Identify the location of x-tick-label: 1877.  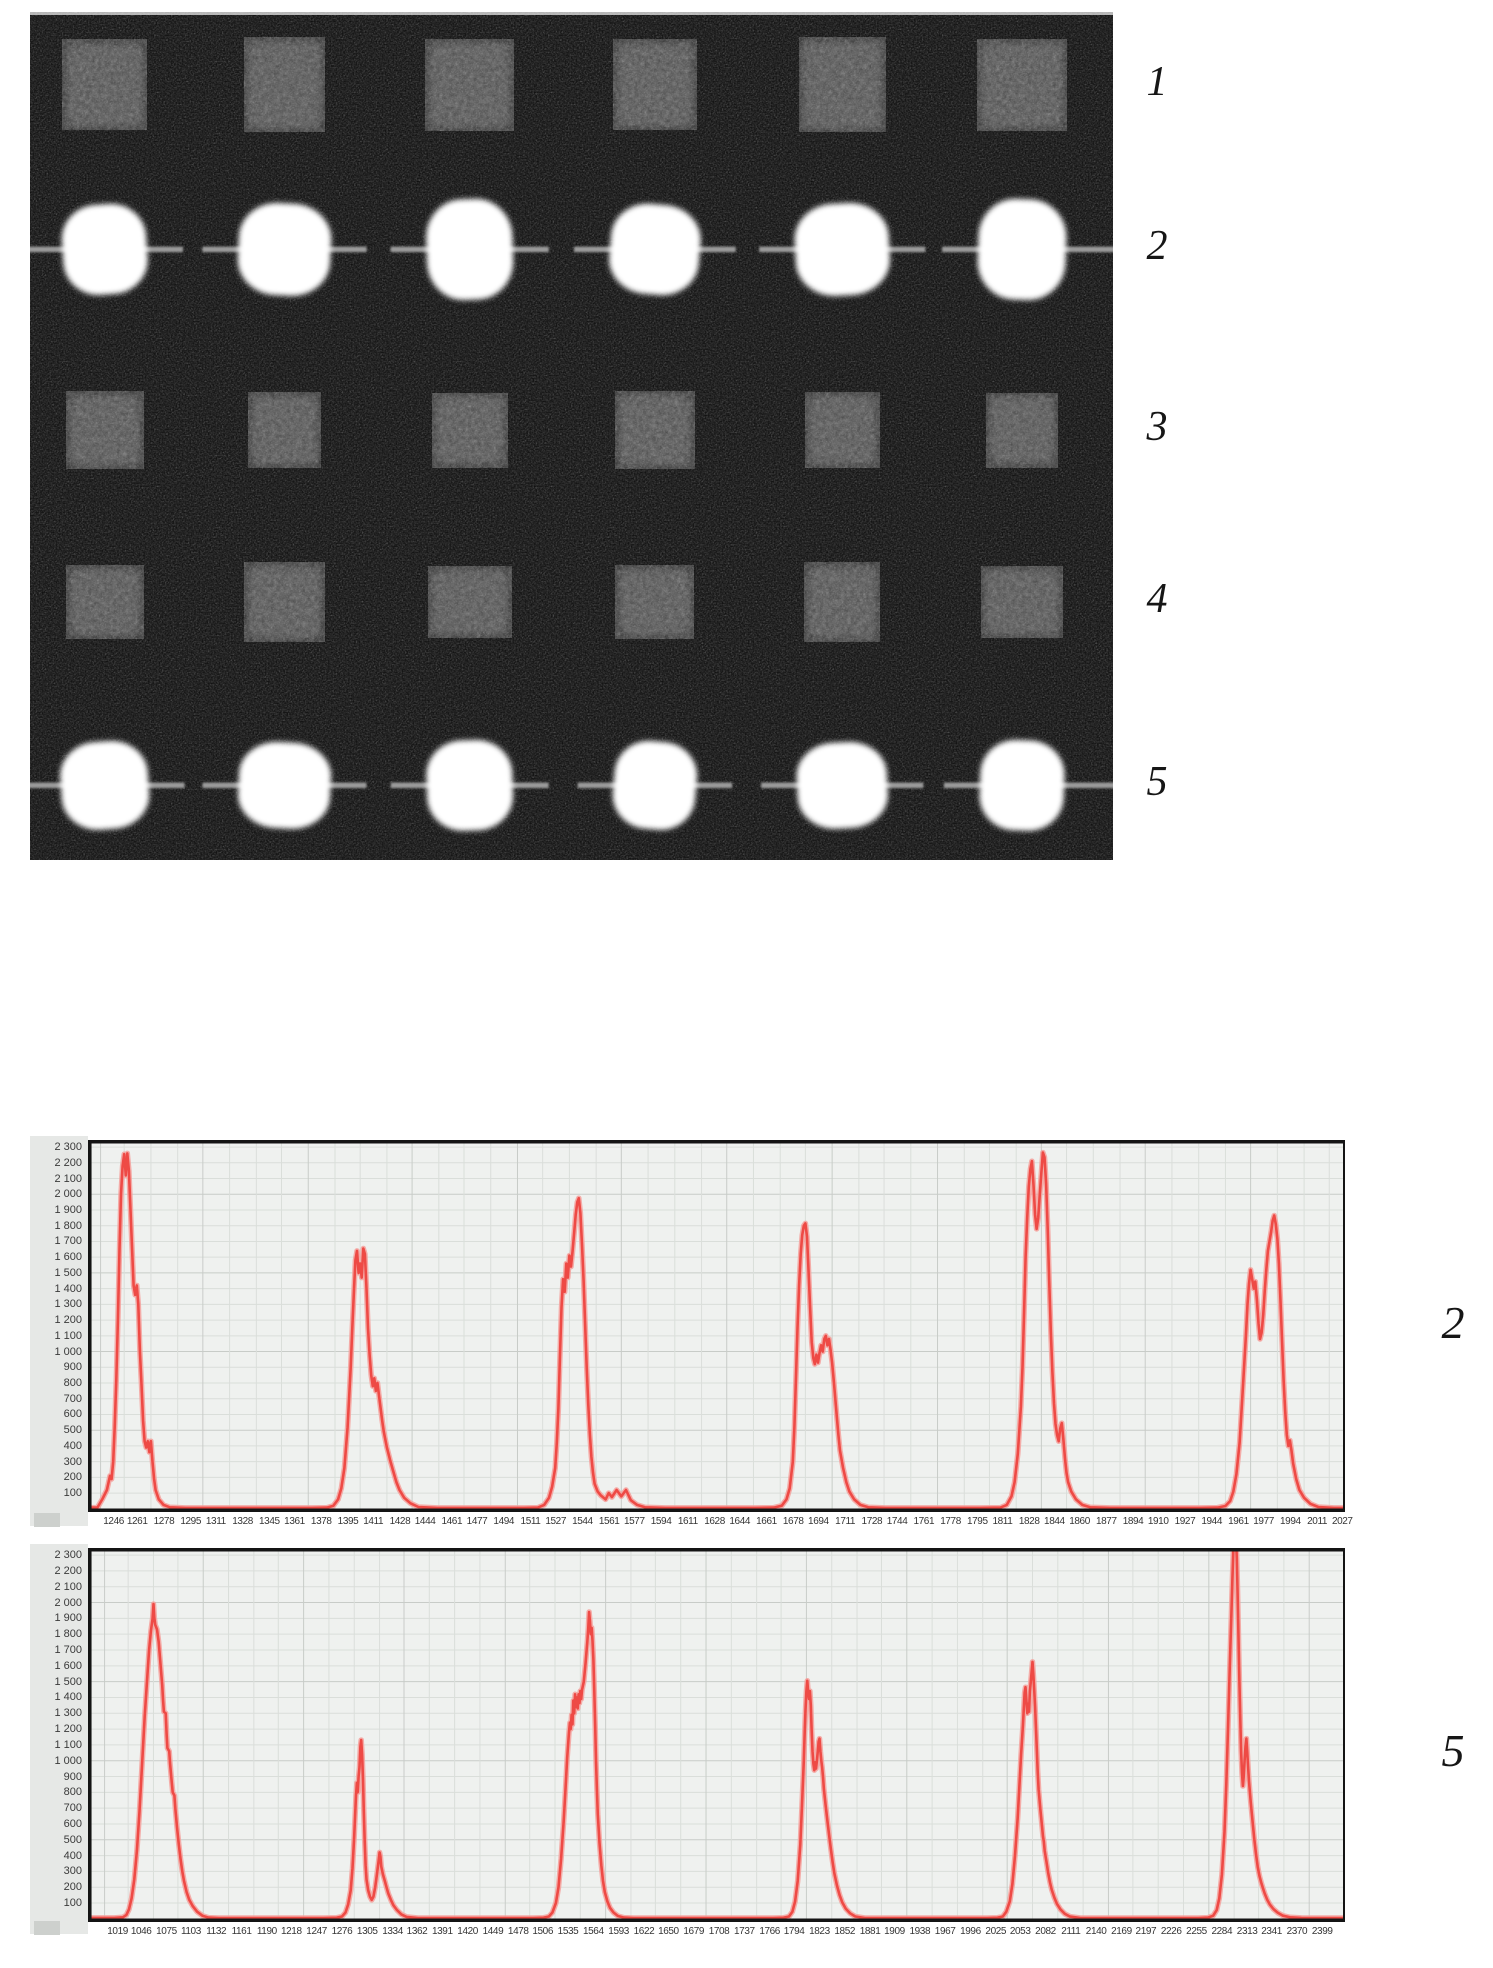
(1106, 1521).